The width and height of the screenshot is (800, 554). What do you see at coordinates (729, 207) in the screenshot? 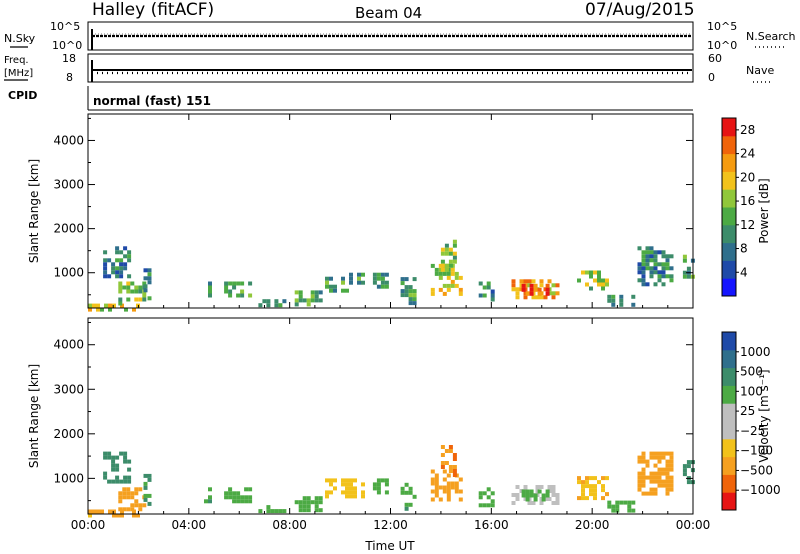
I see `colorbar-frame` at bounding box center [729, 207].